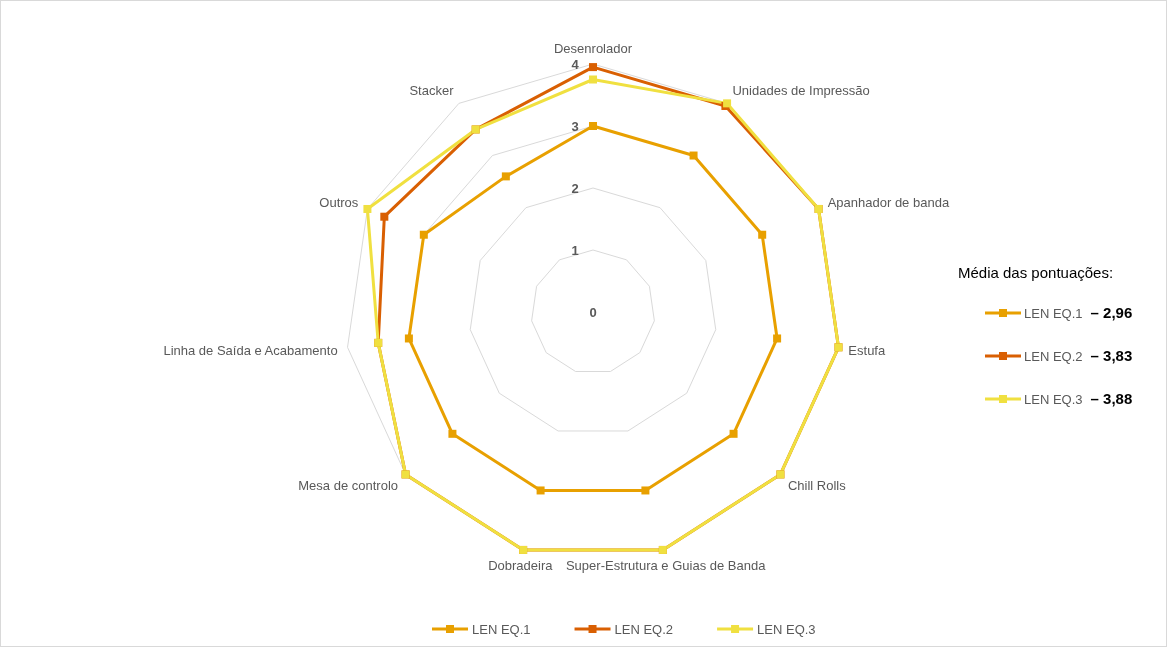 This screenshot has width=1169, height=648. Describe the element at coordinates (593, 48) in the screenshot. I see `spoke-label: Desenrolador` at that location.